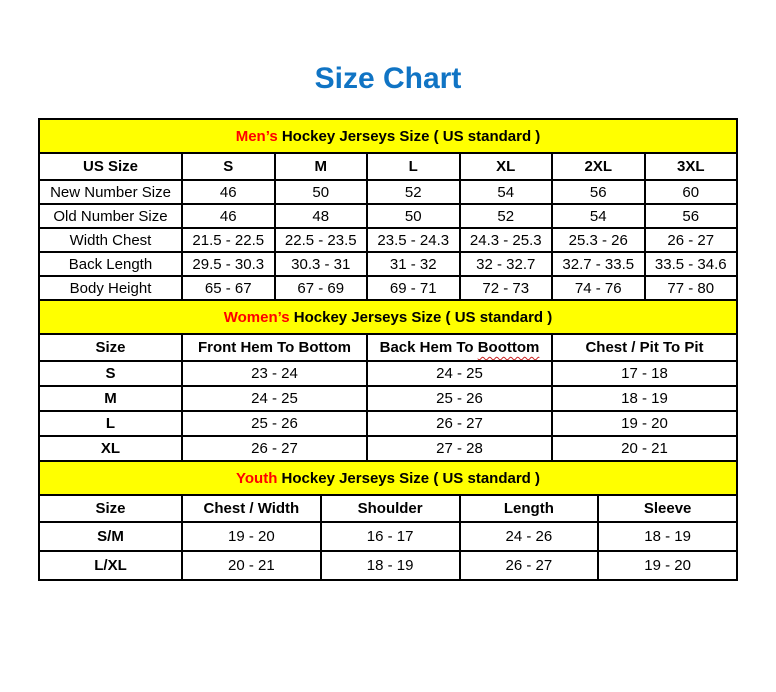  Describe the element at coordinates (644, 347) in the screenshot. I see `column-header-text: Chest / Pit To Pit` at that location.